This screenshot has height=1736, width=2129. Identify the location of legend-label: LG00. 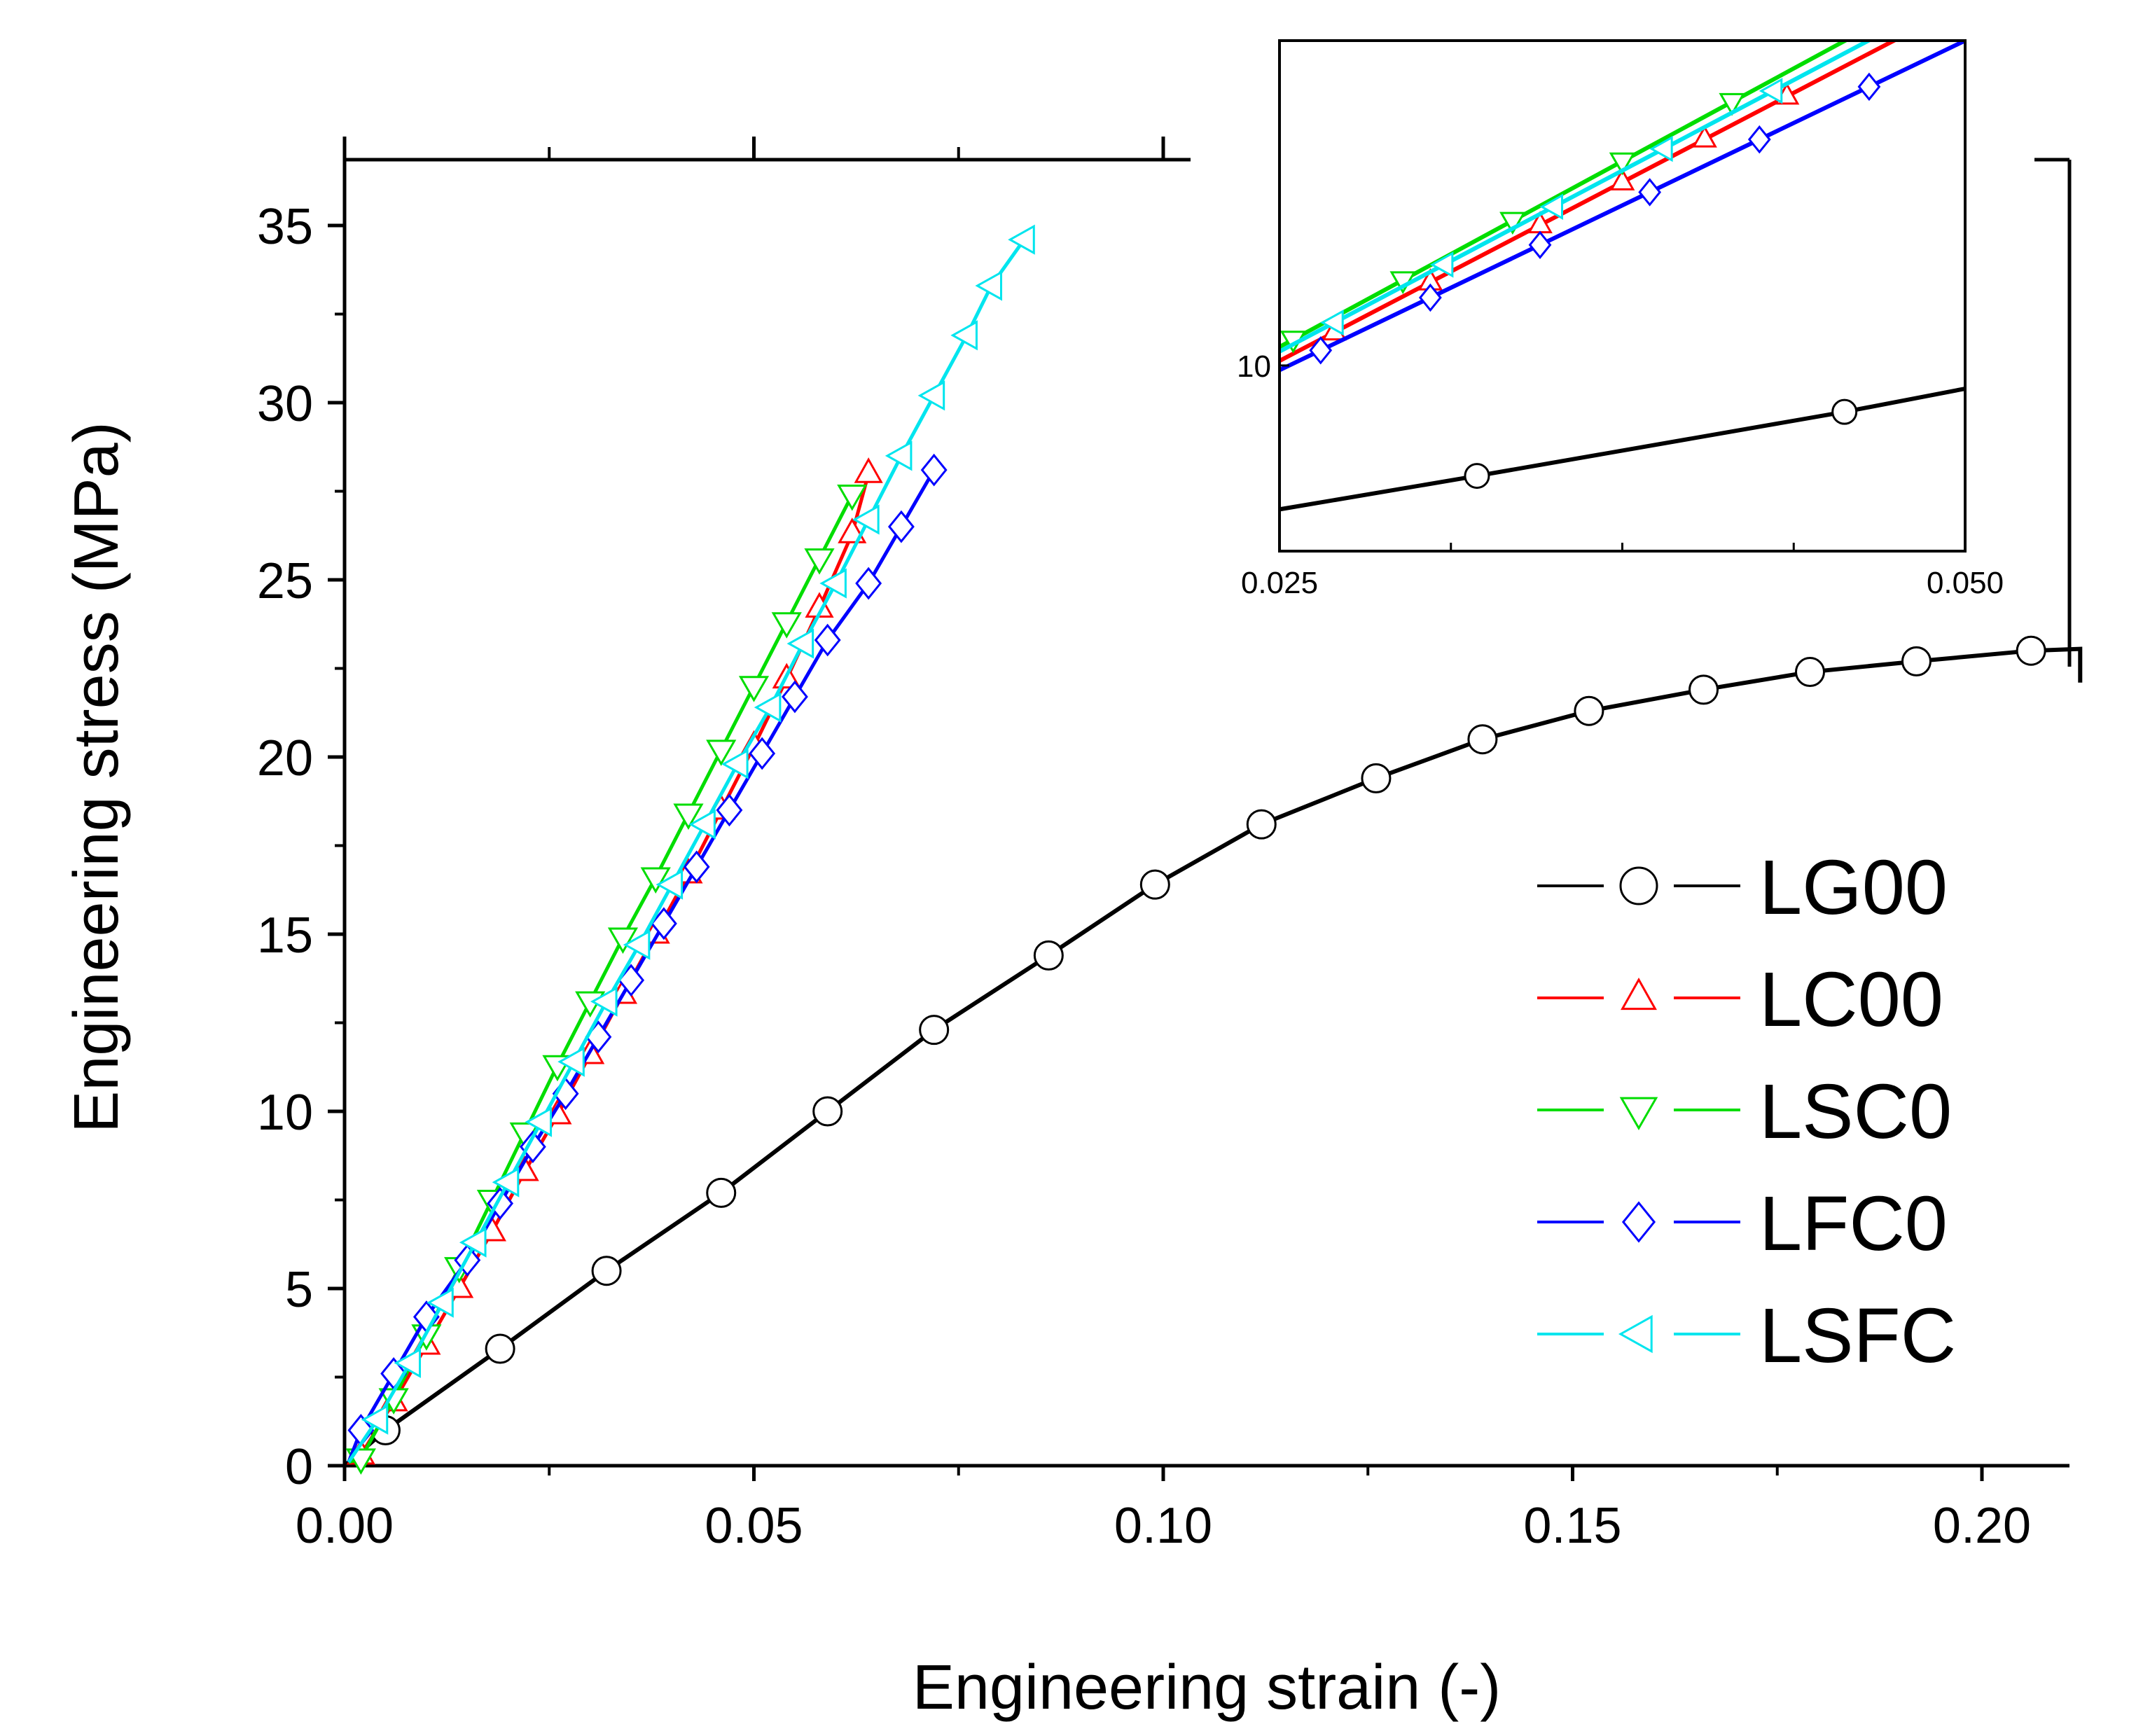
(1854, 888).